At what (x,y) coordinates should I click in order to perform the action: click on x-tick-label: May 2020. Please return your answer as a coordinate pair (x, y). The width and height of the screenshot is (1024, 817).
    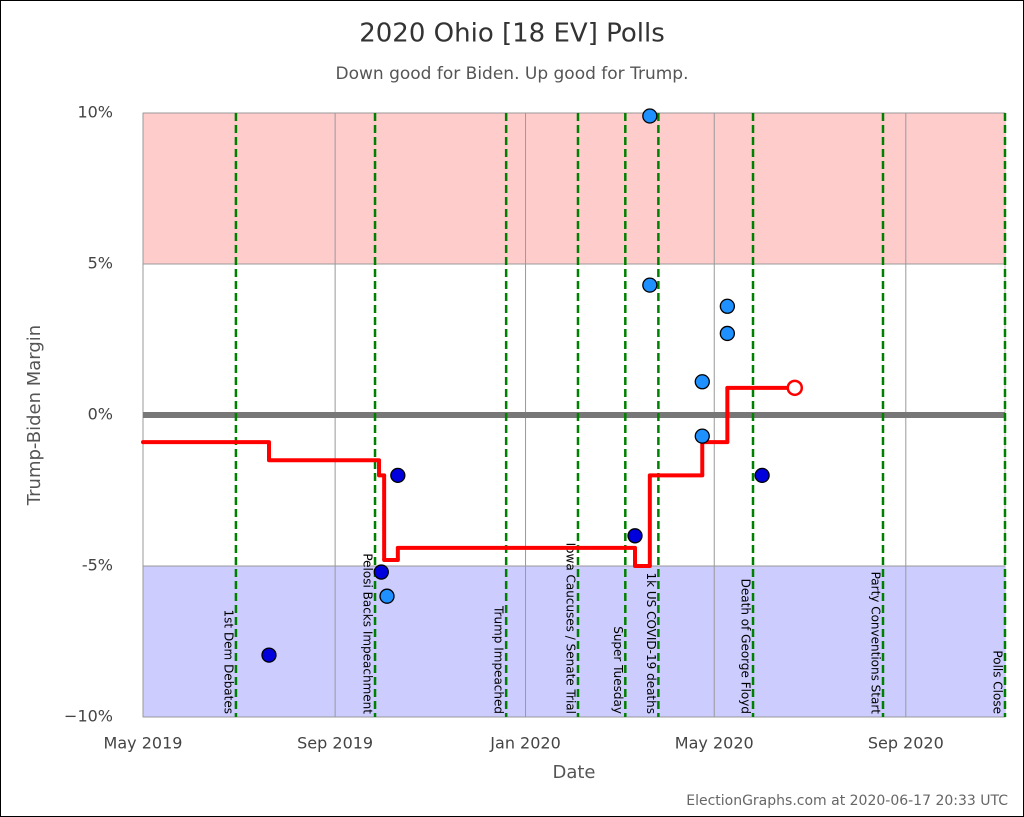
    Looking at the image, I should click on (714, 743).